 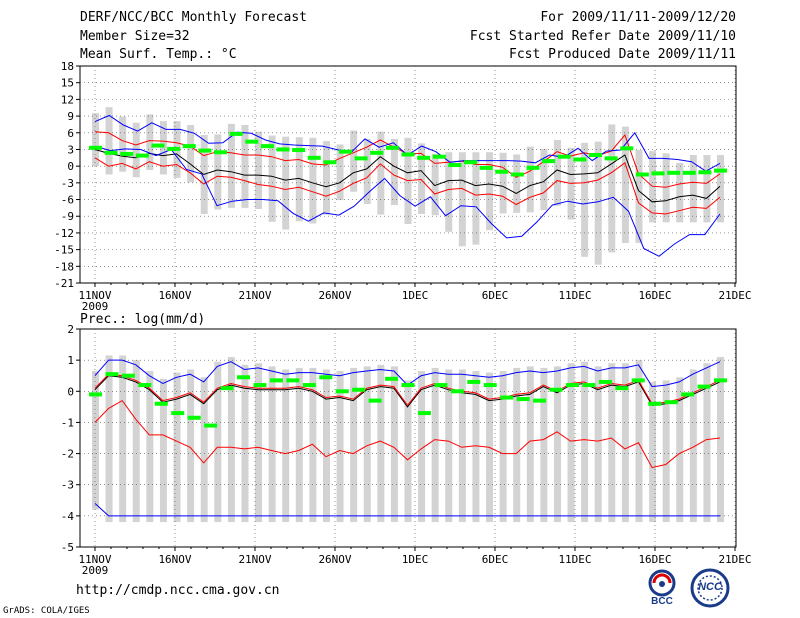 I want to click on temp-min-line, so click(x=407, y=201).